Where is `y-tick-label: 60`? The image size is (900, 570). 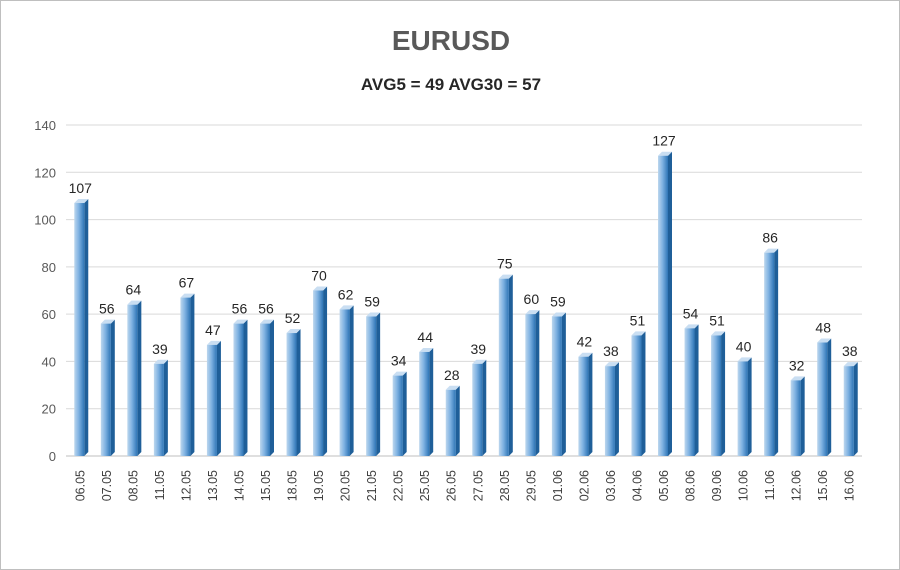 y-tick-label: 60 is located at coordinates (49, 314).